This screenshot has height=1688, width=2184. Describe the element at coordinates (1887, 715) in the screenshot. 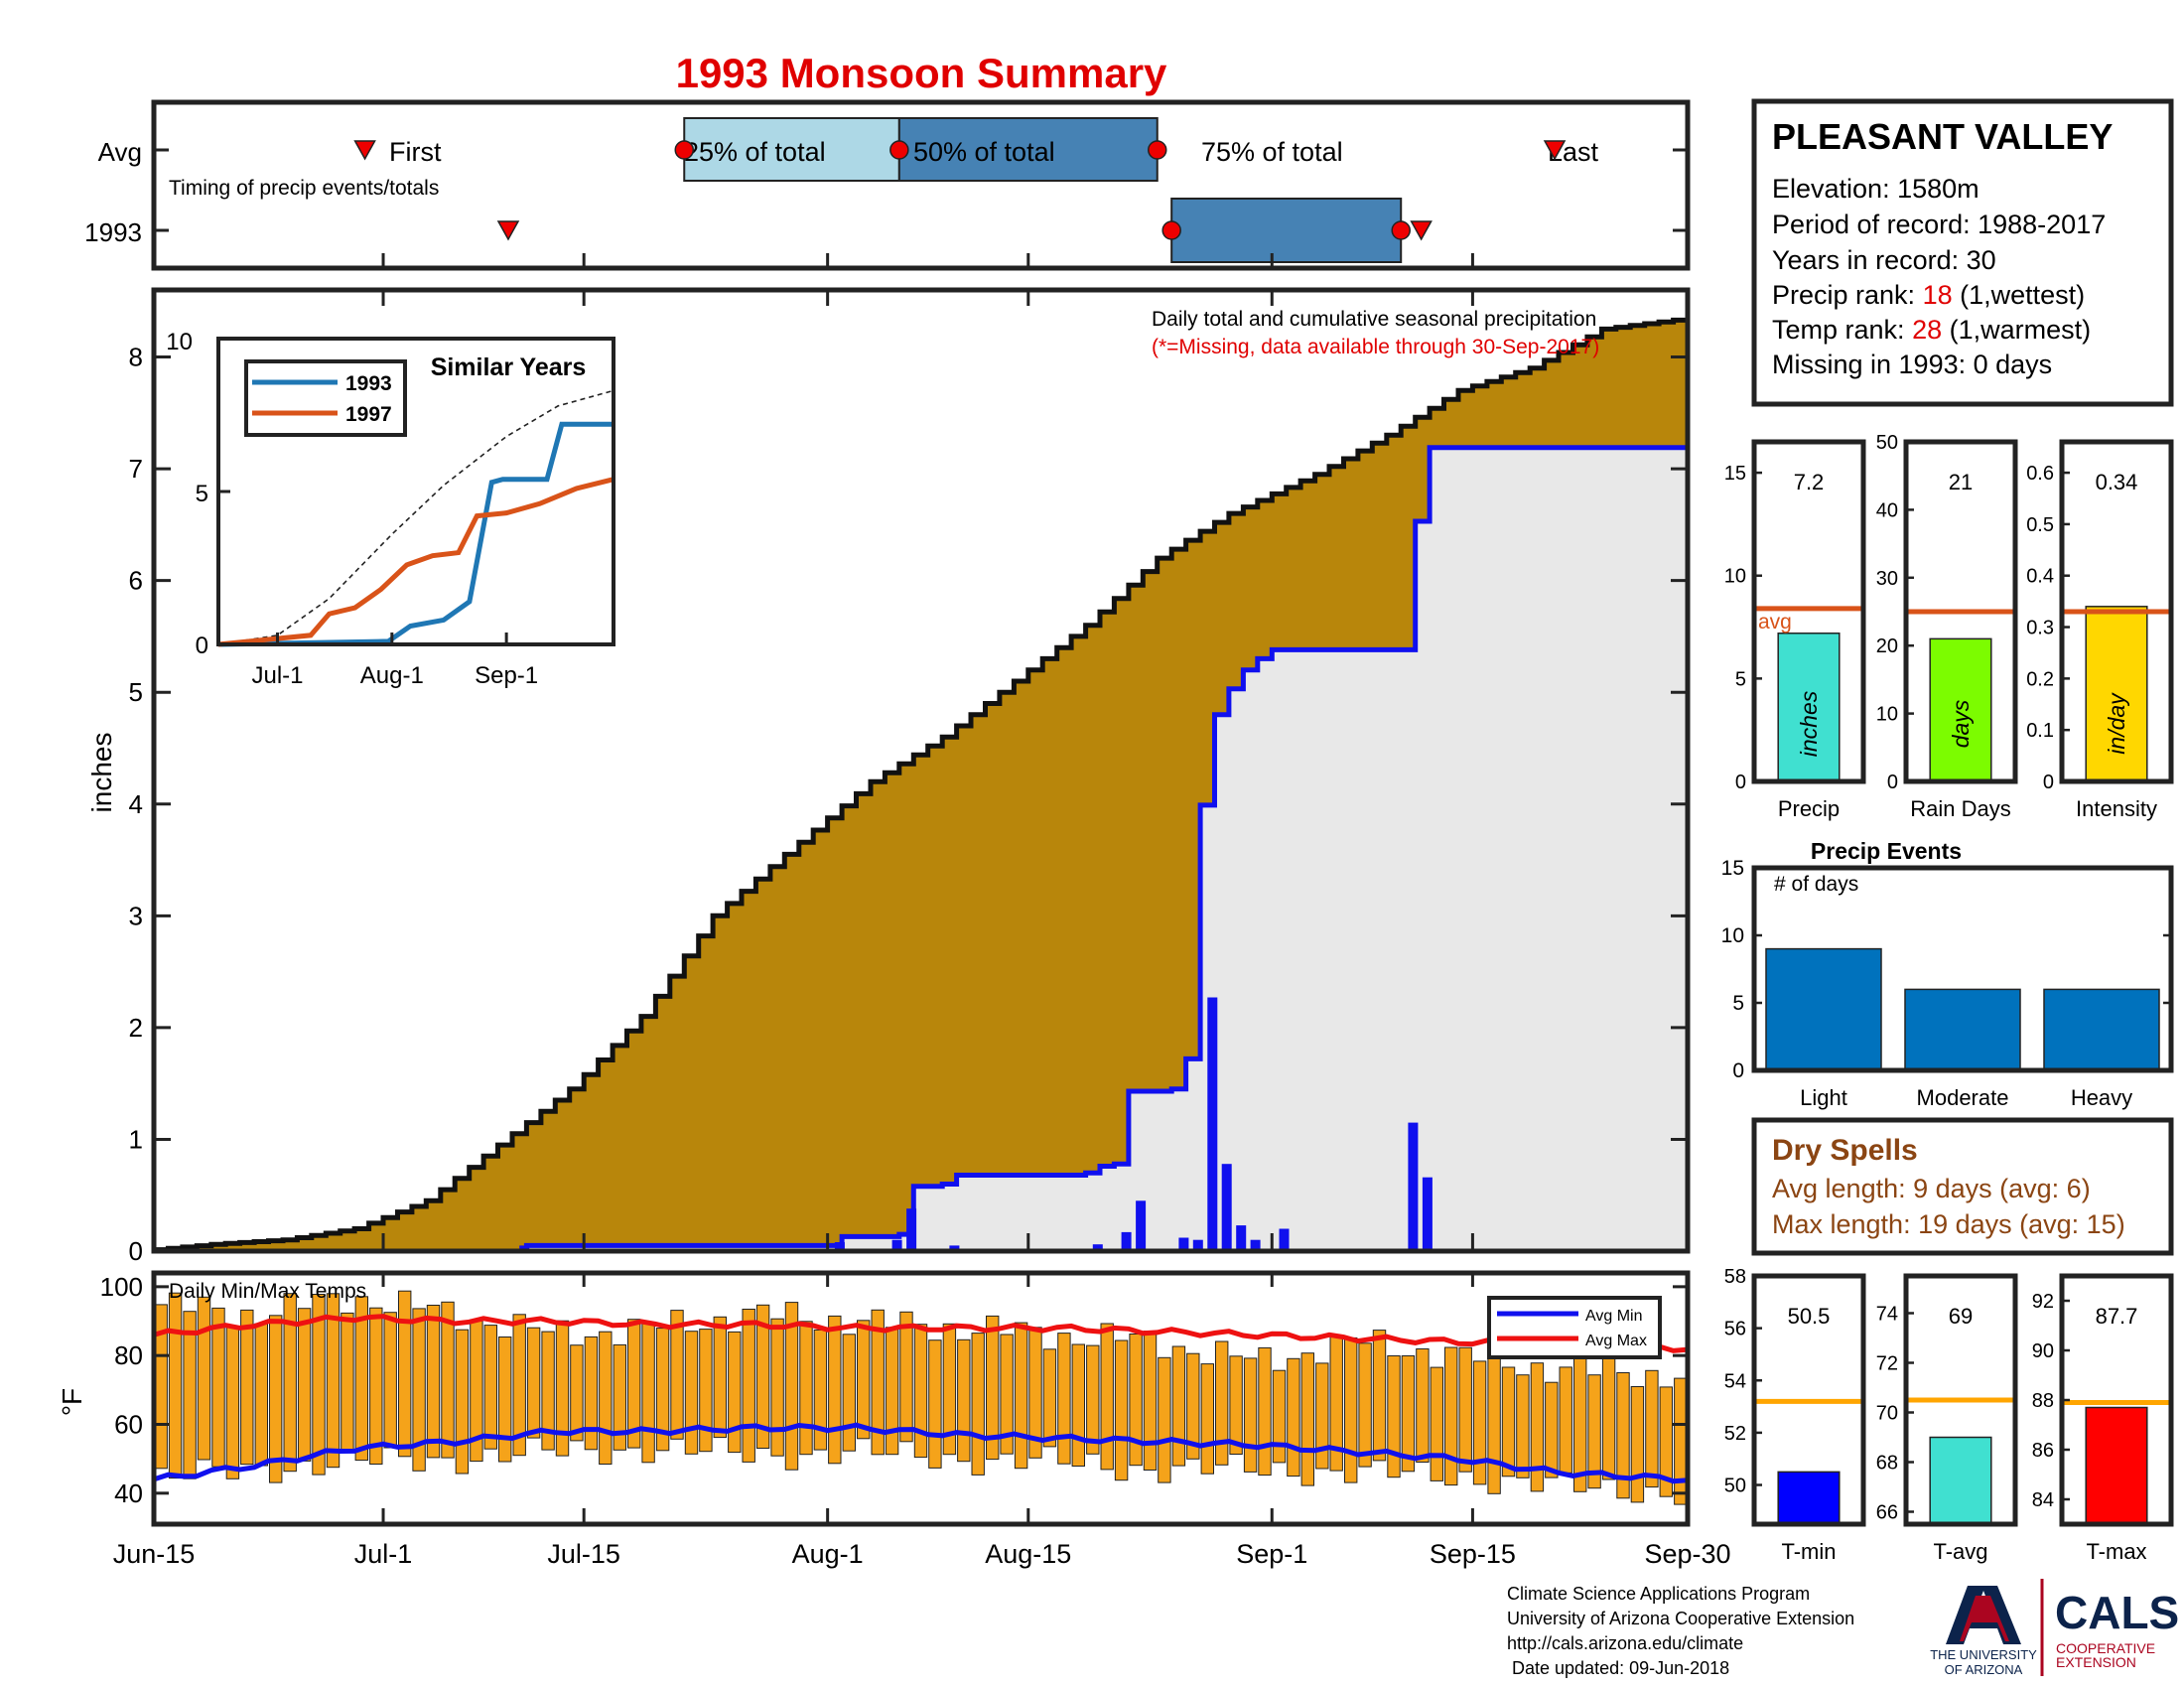

I see `rain-days-y-tick-label: 10` at that location.